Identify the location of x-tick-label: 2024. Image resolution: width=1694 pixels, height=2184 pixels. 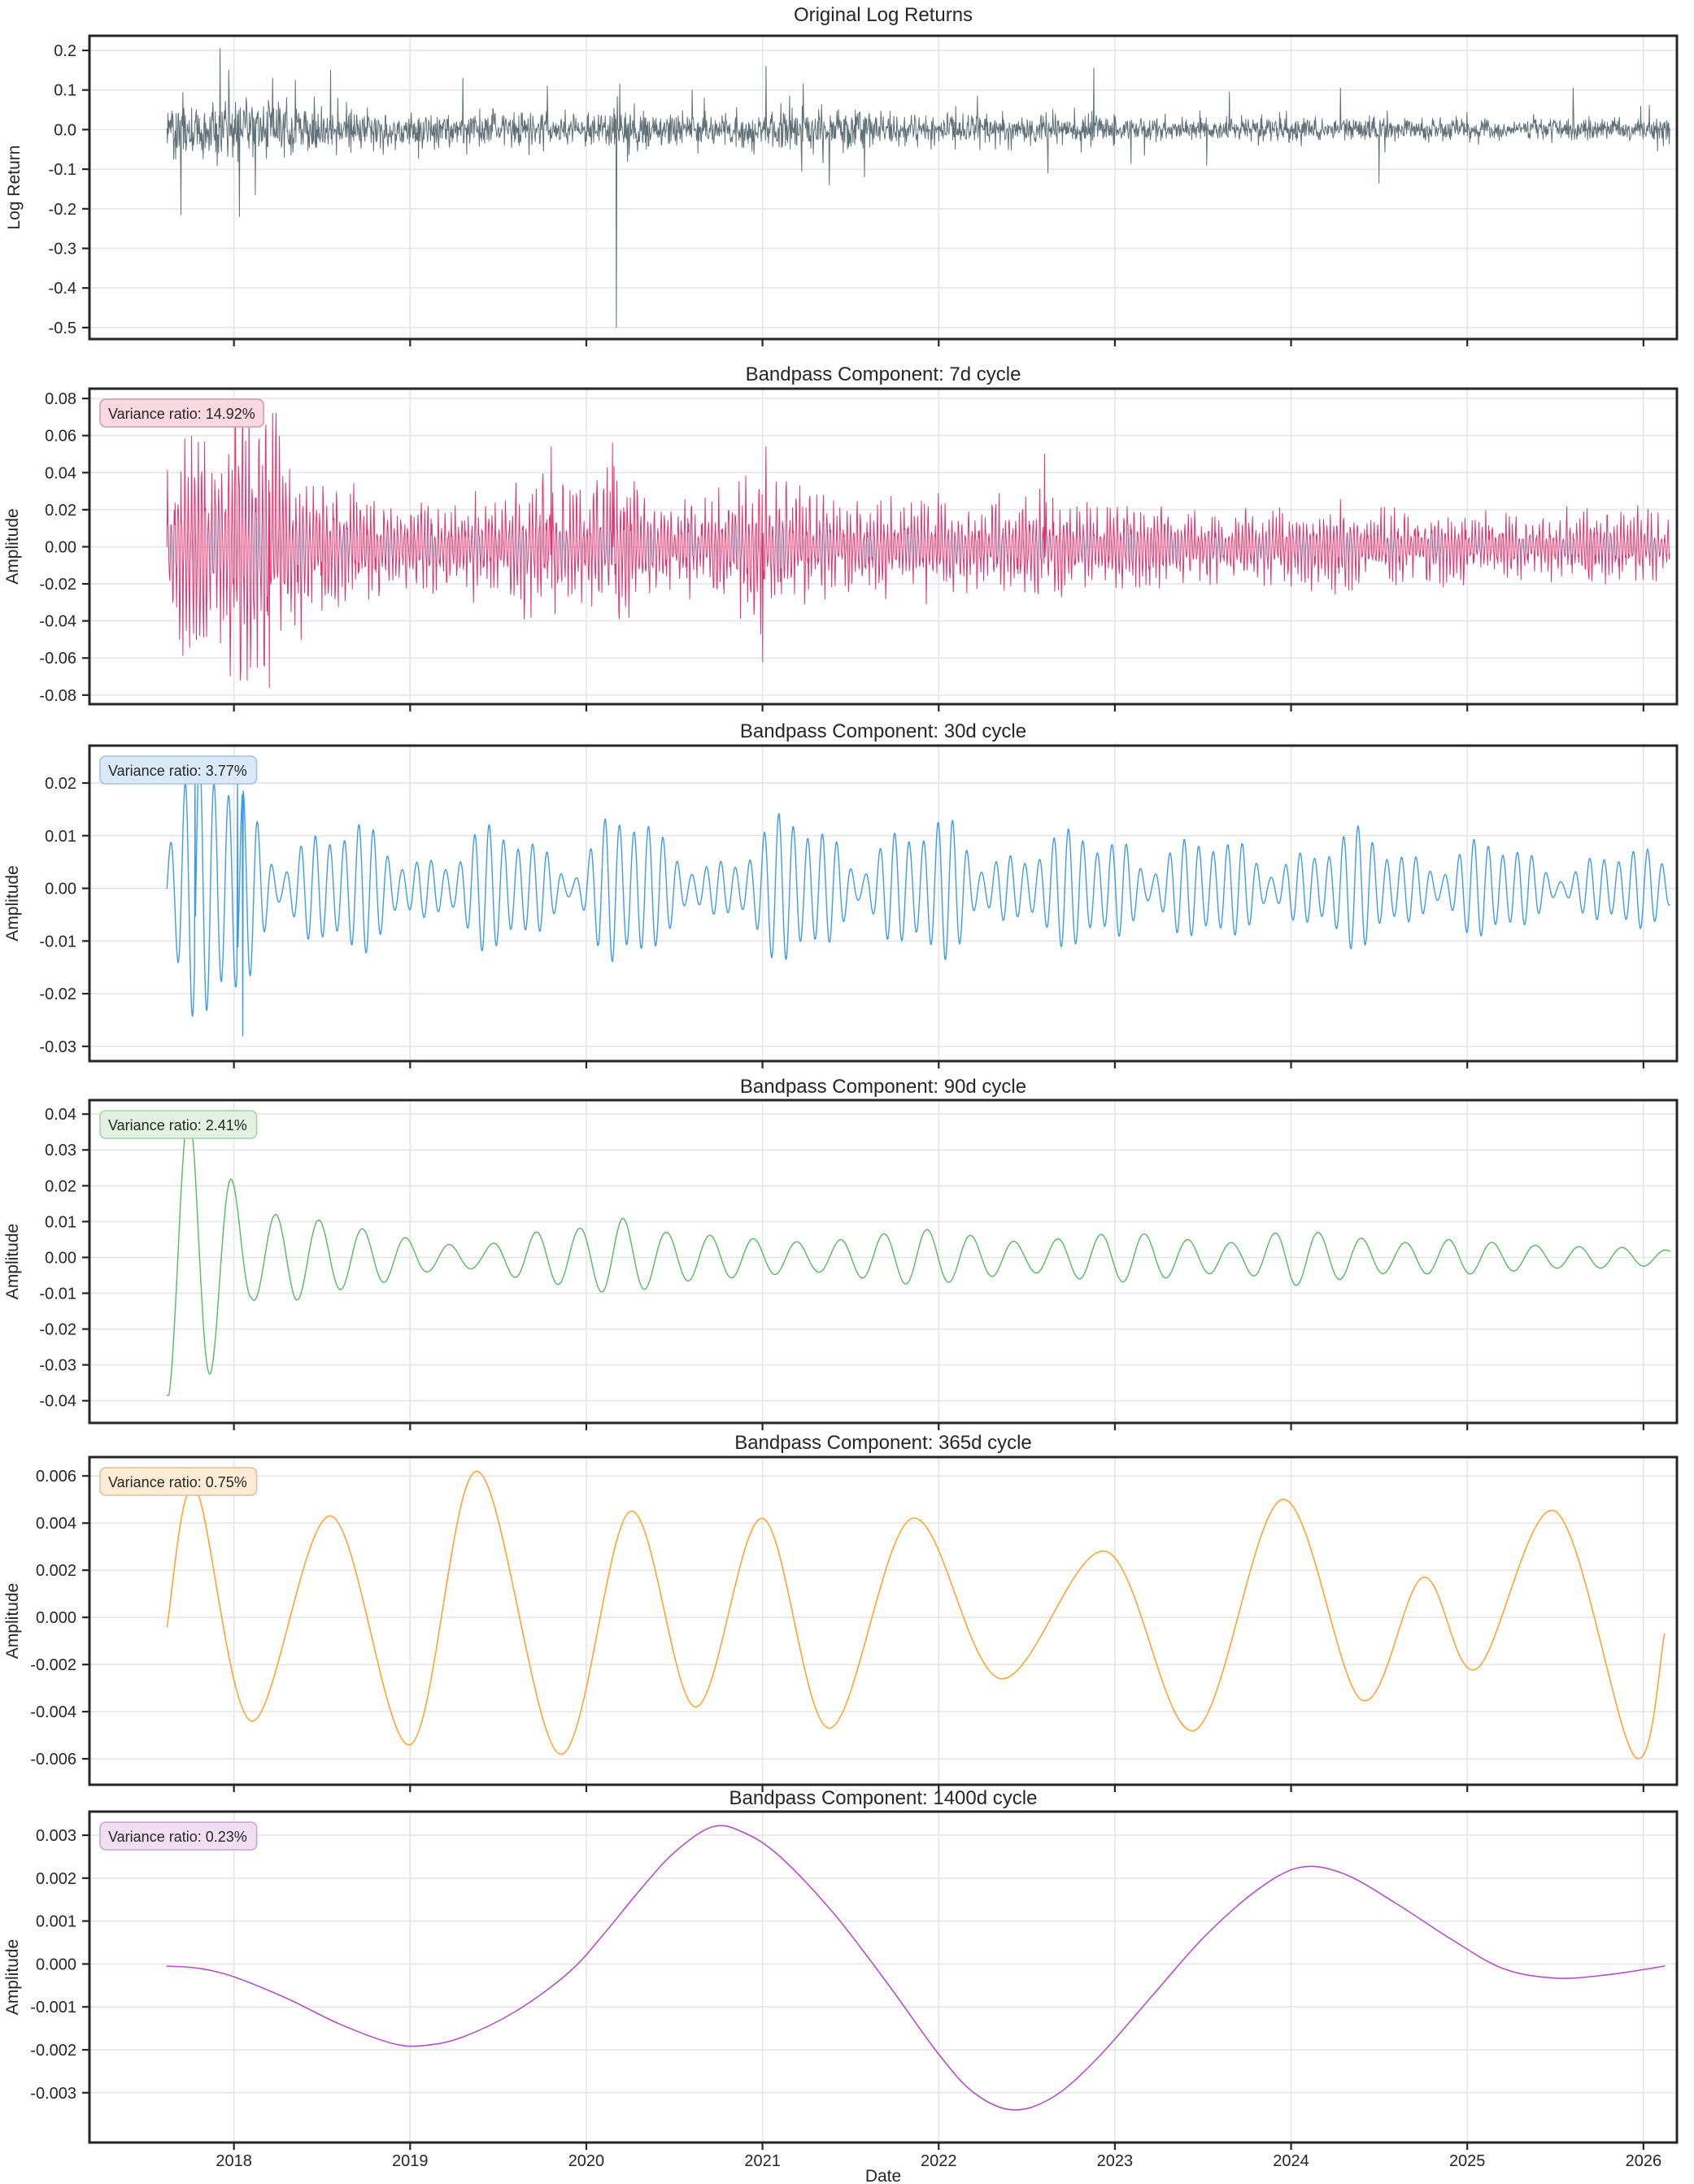
(1291, 2161).